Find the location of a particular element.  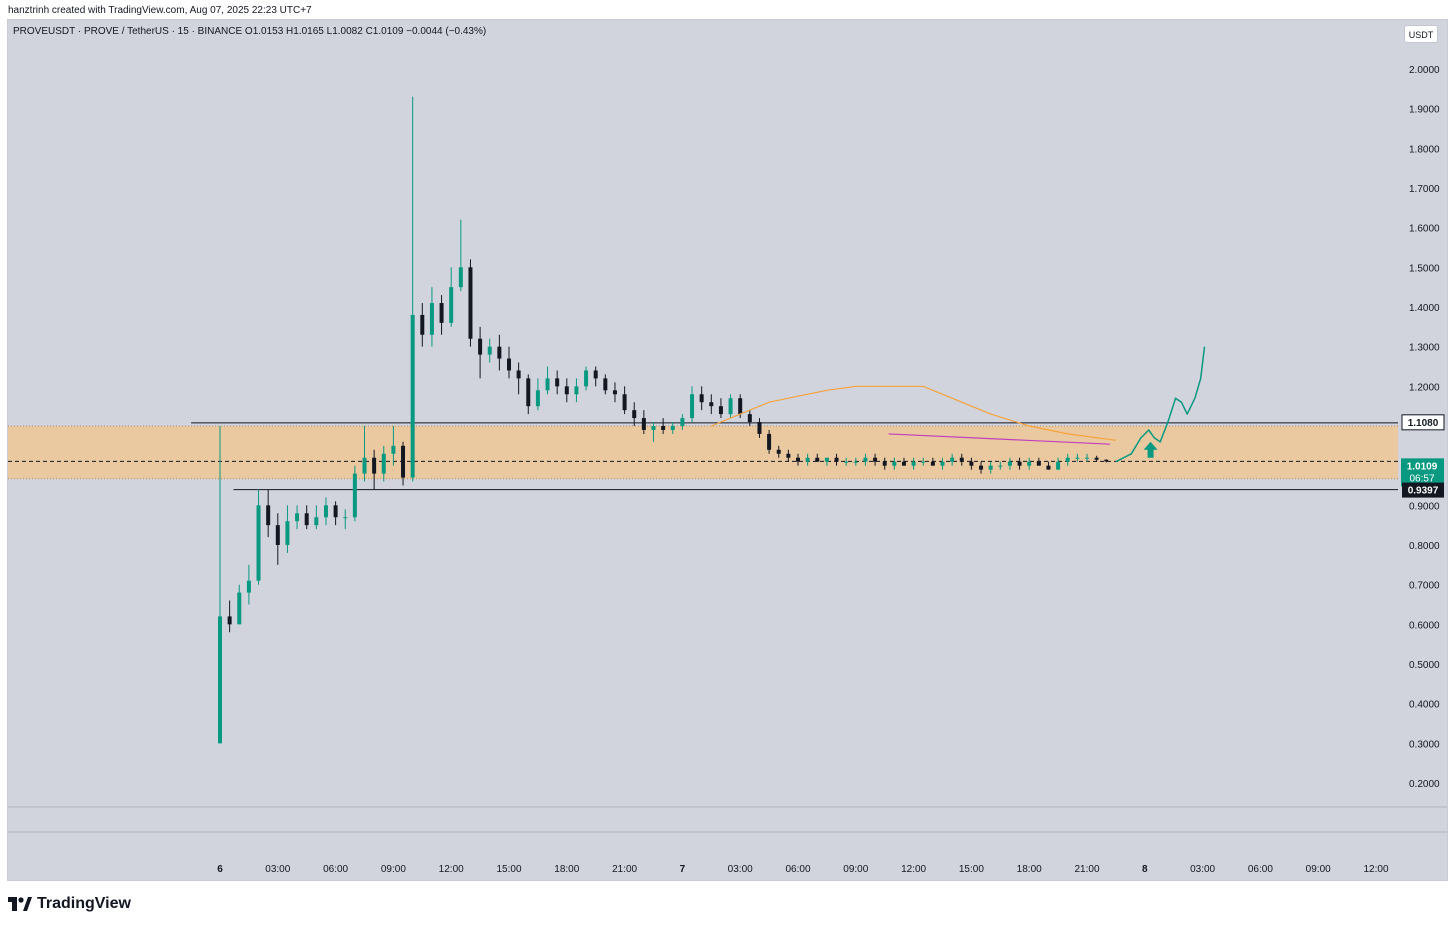

currency-button: USDT is located at coordinates (1421, 34).